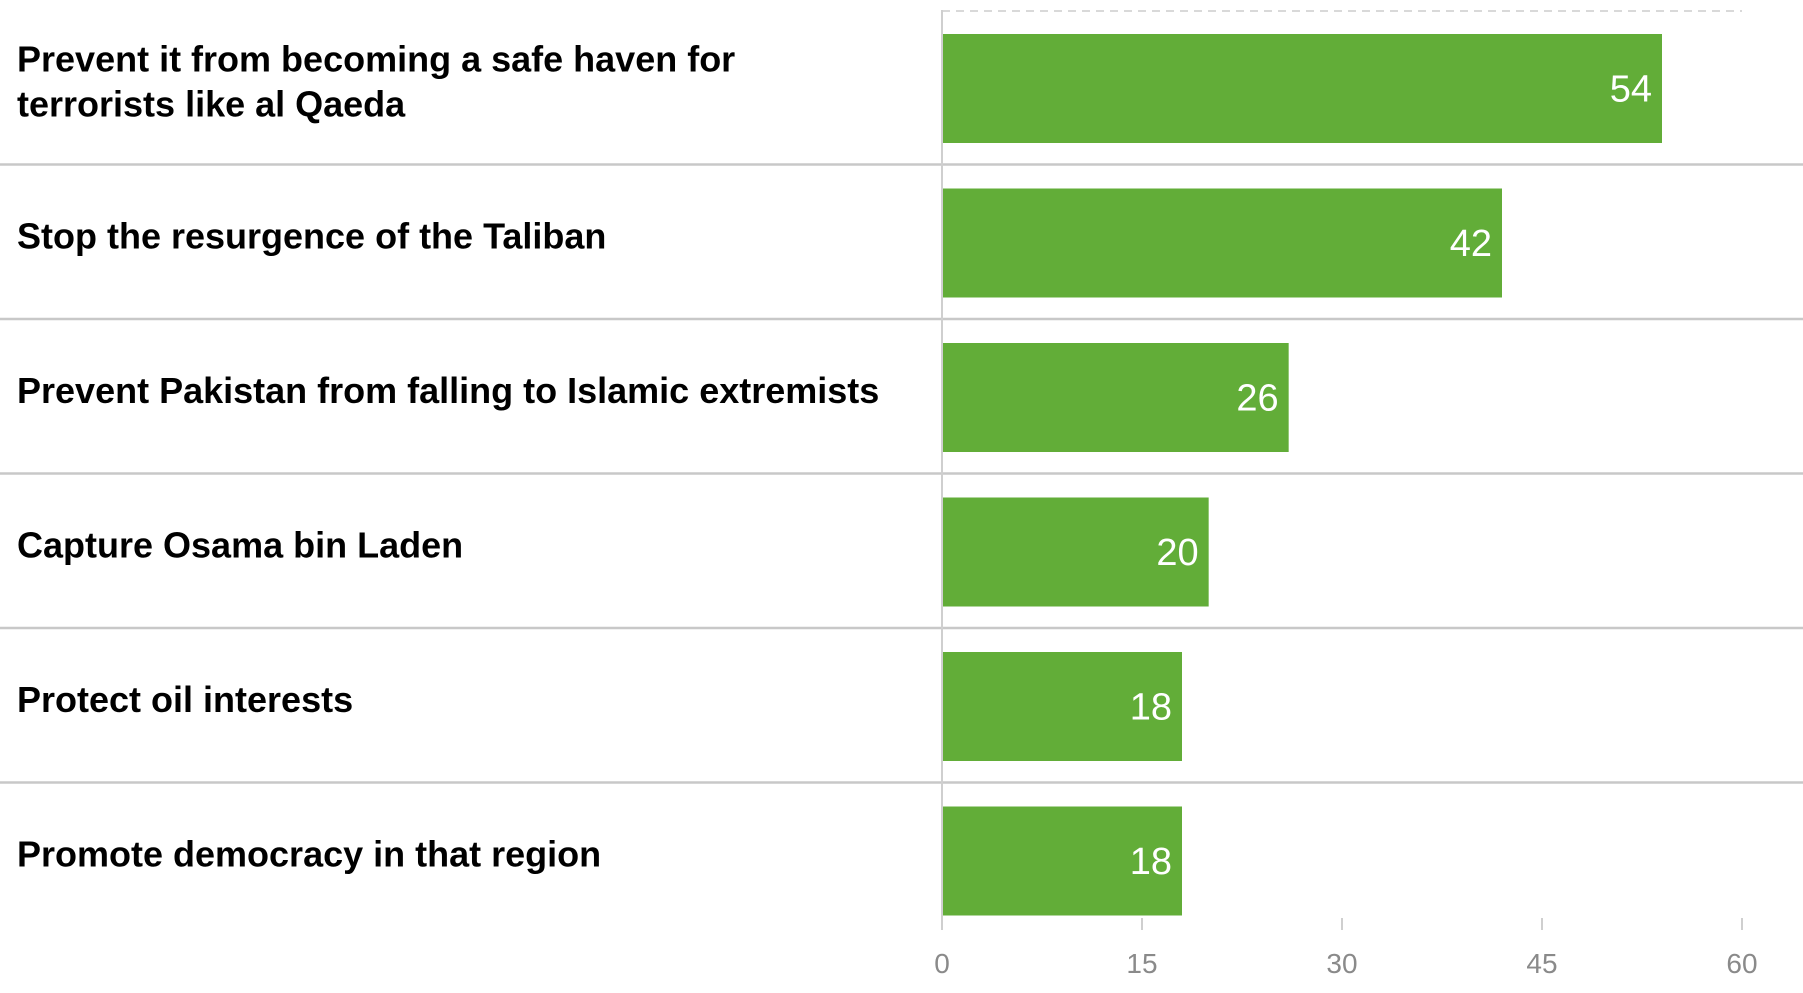 This screenshot has width=1803, height=993. Describe the element at coordinates (185, 699) in the screenshot. I see `category-label: Protect oil interests` at that location.